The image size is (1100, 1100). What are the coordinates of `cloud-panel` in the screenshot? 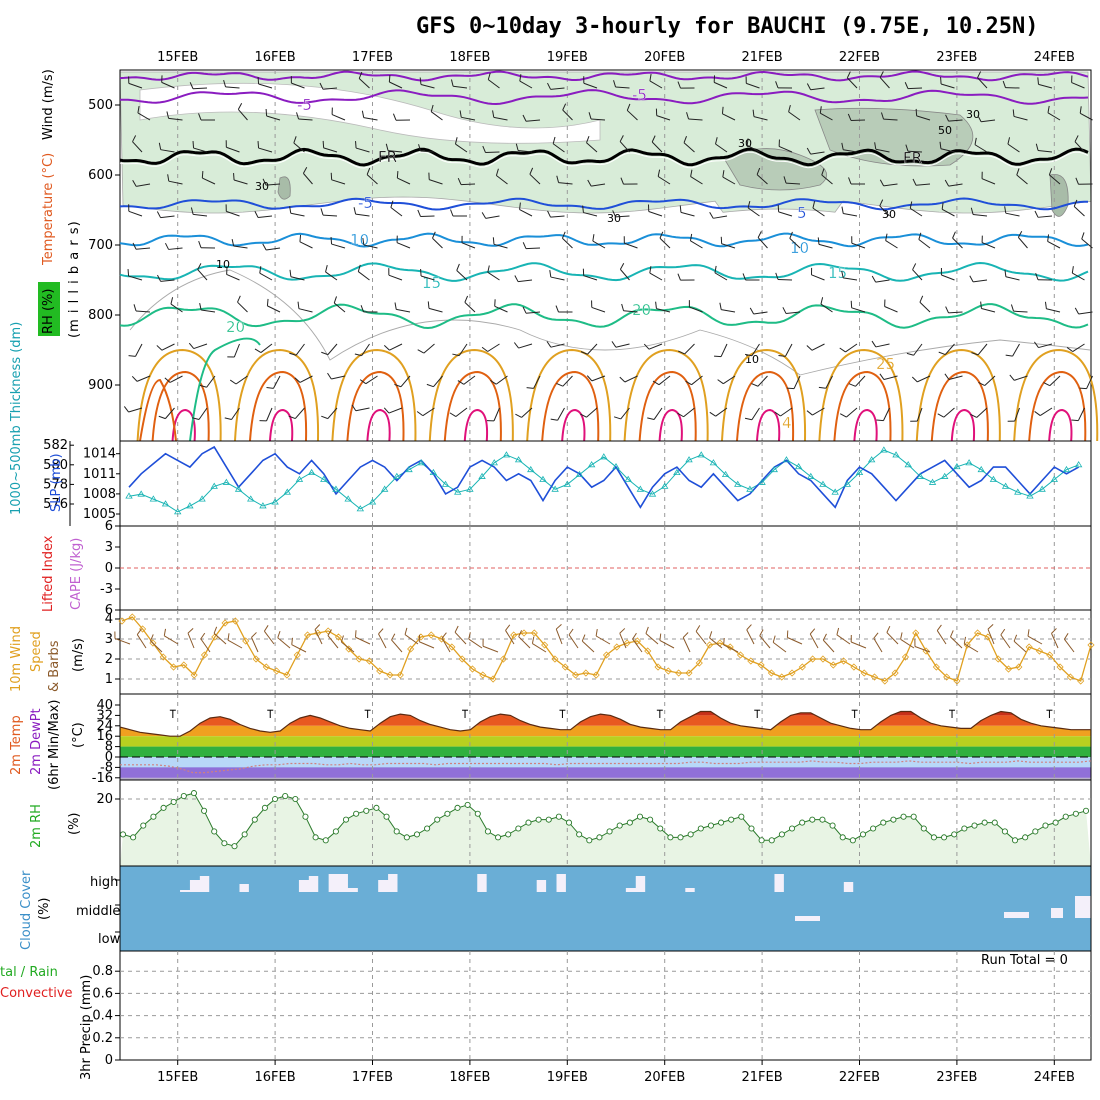 It's located at (603, 908).